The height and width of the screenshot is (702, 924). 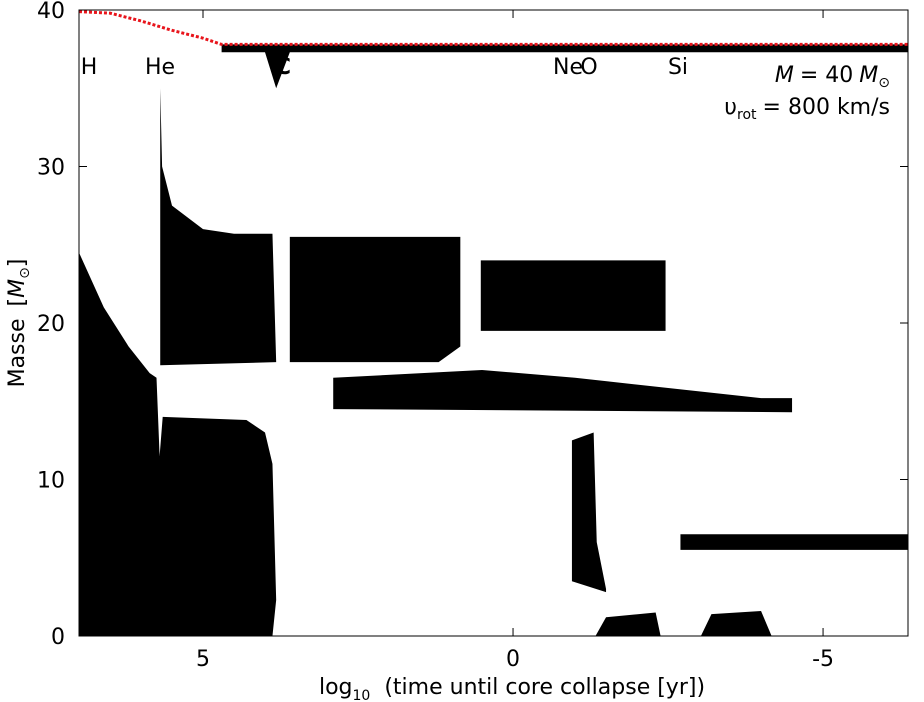 What do you see at coordinates (17, 352) in the screenshot?
I see `y-label-text: Masse` at bounding box center [17, 352].